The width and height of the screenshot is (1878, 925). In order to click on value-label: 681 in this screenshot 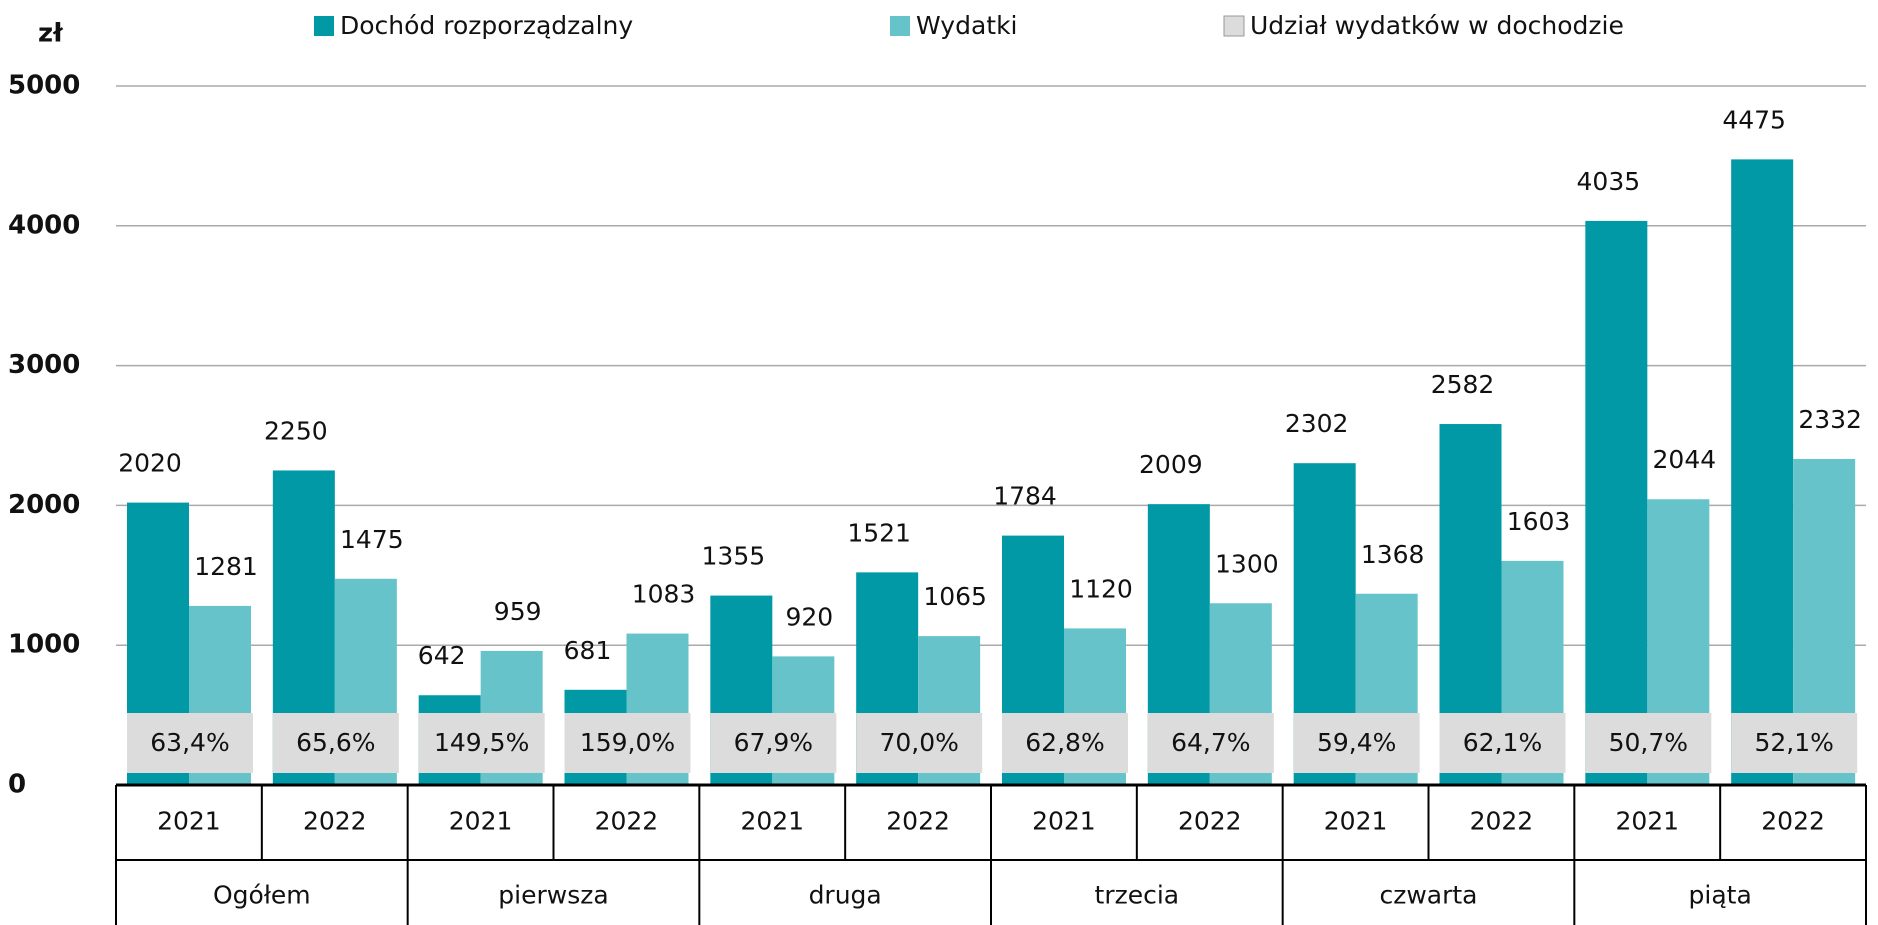, I will do `click(588, 650)`.